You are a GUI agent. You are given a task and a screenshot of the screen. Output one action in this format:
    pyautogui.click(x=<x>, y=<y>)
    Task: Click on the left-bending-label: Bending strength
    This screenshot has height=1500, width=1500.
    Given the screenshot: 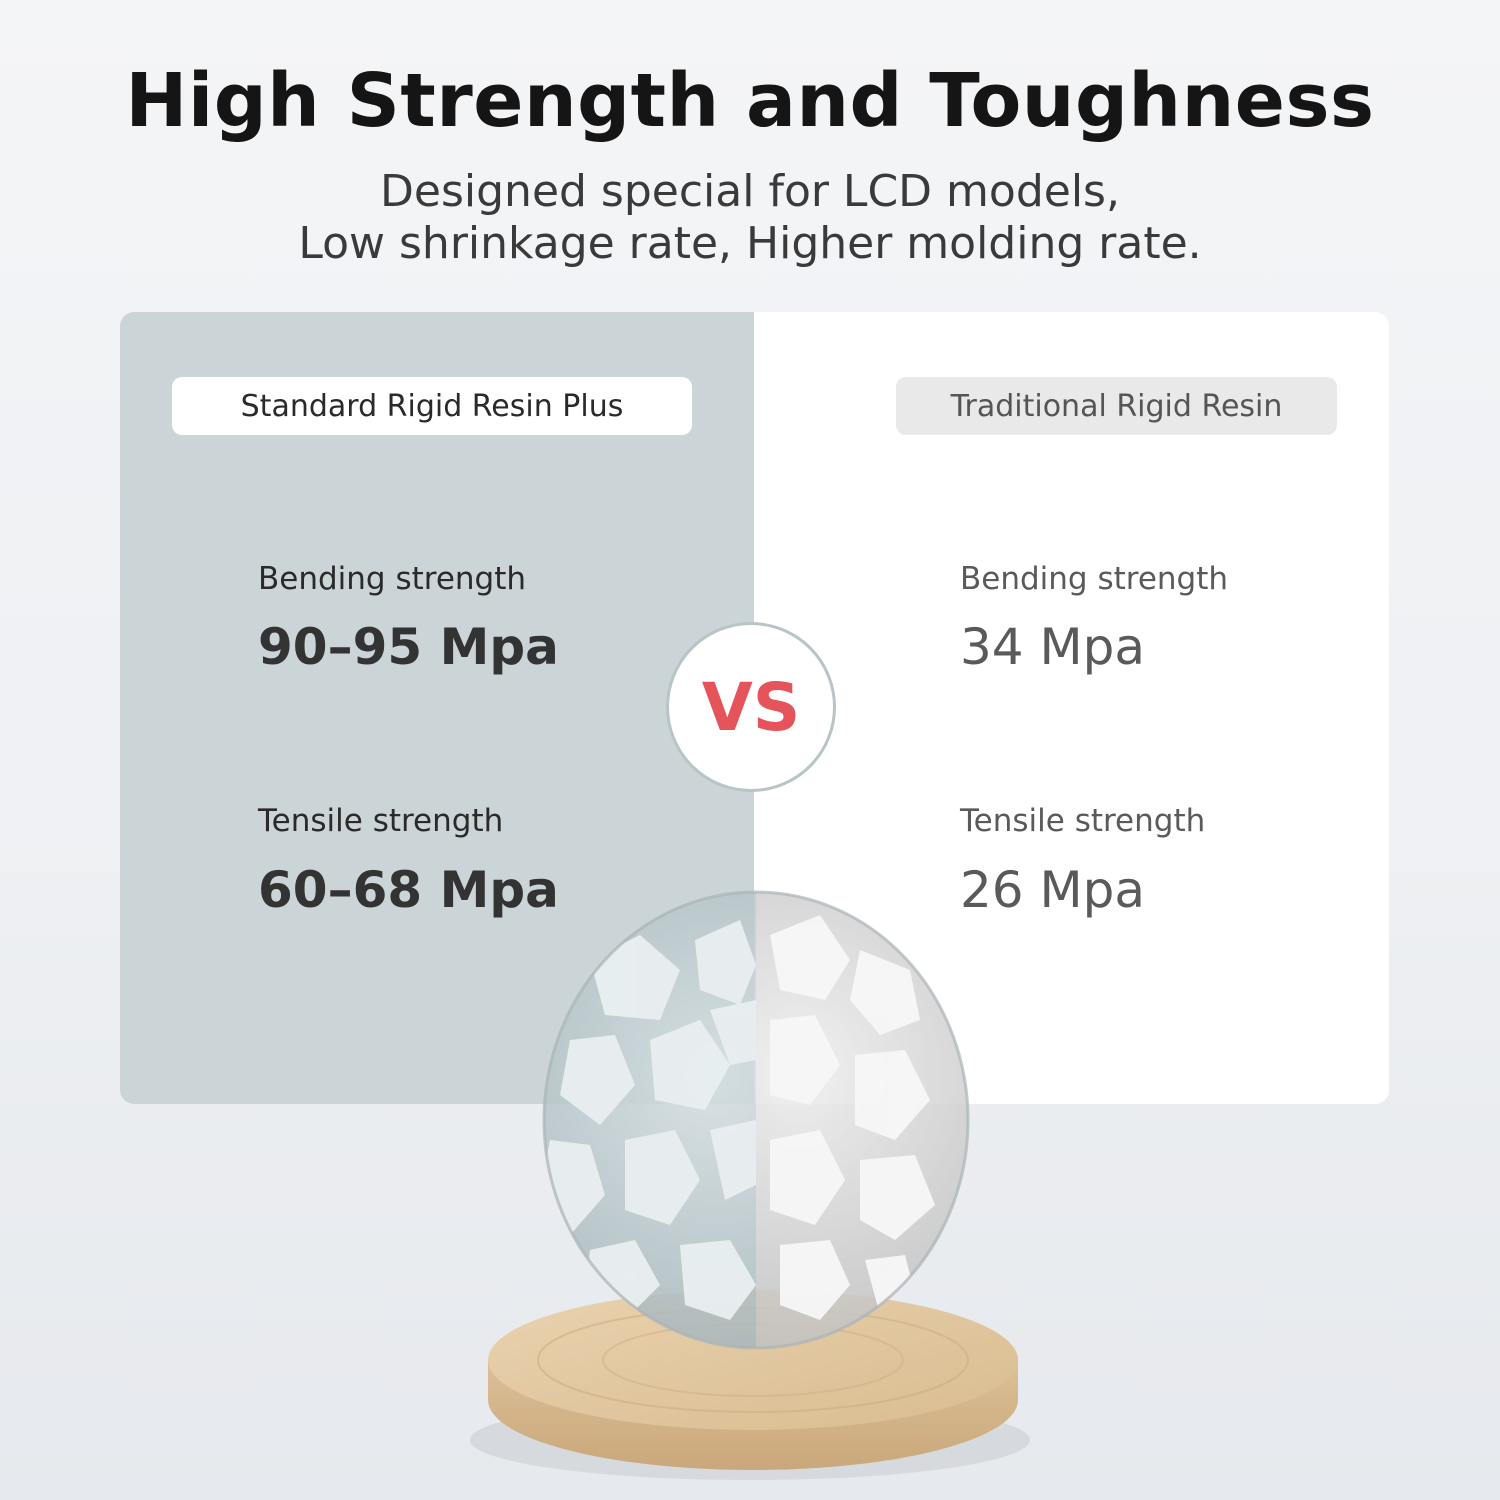 What is the action you would take?
    pyautogui.click(x=392, y=579)
    